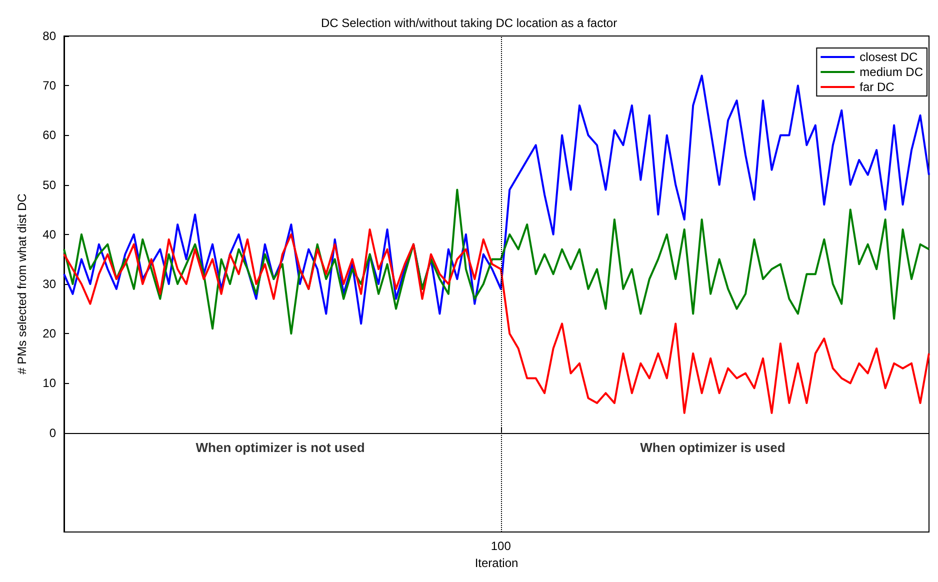 This screenshot has width=938, height=582. What do you see at coordinates (501, 546) in the screenshot?
I see `x-tick-label: 100` at bounding box center [501, 546].